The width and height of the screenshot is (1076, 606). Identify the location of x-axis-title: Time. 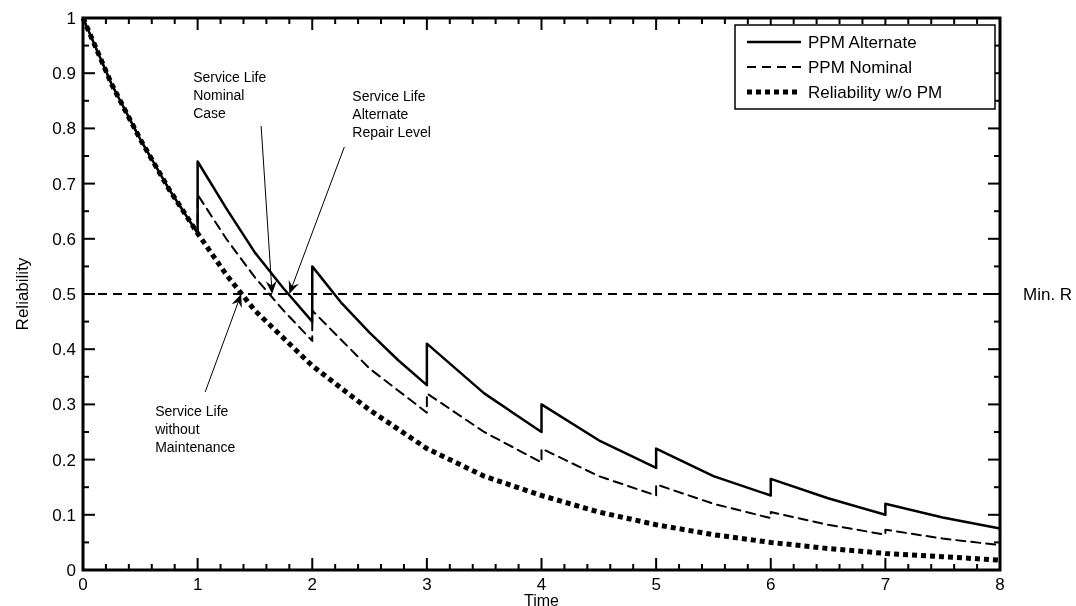
(542, 599).